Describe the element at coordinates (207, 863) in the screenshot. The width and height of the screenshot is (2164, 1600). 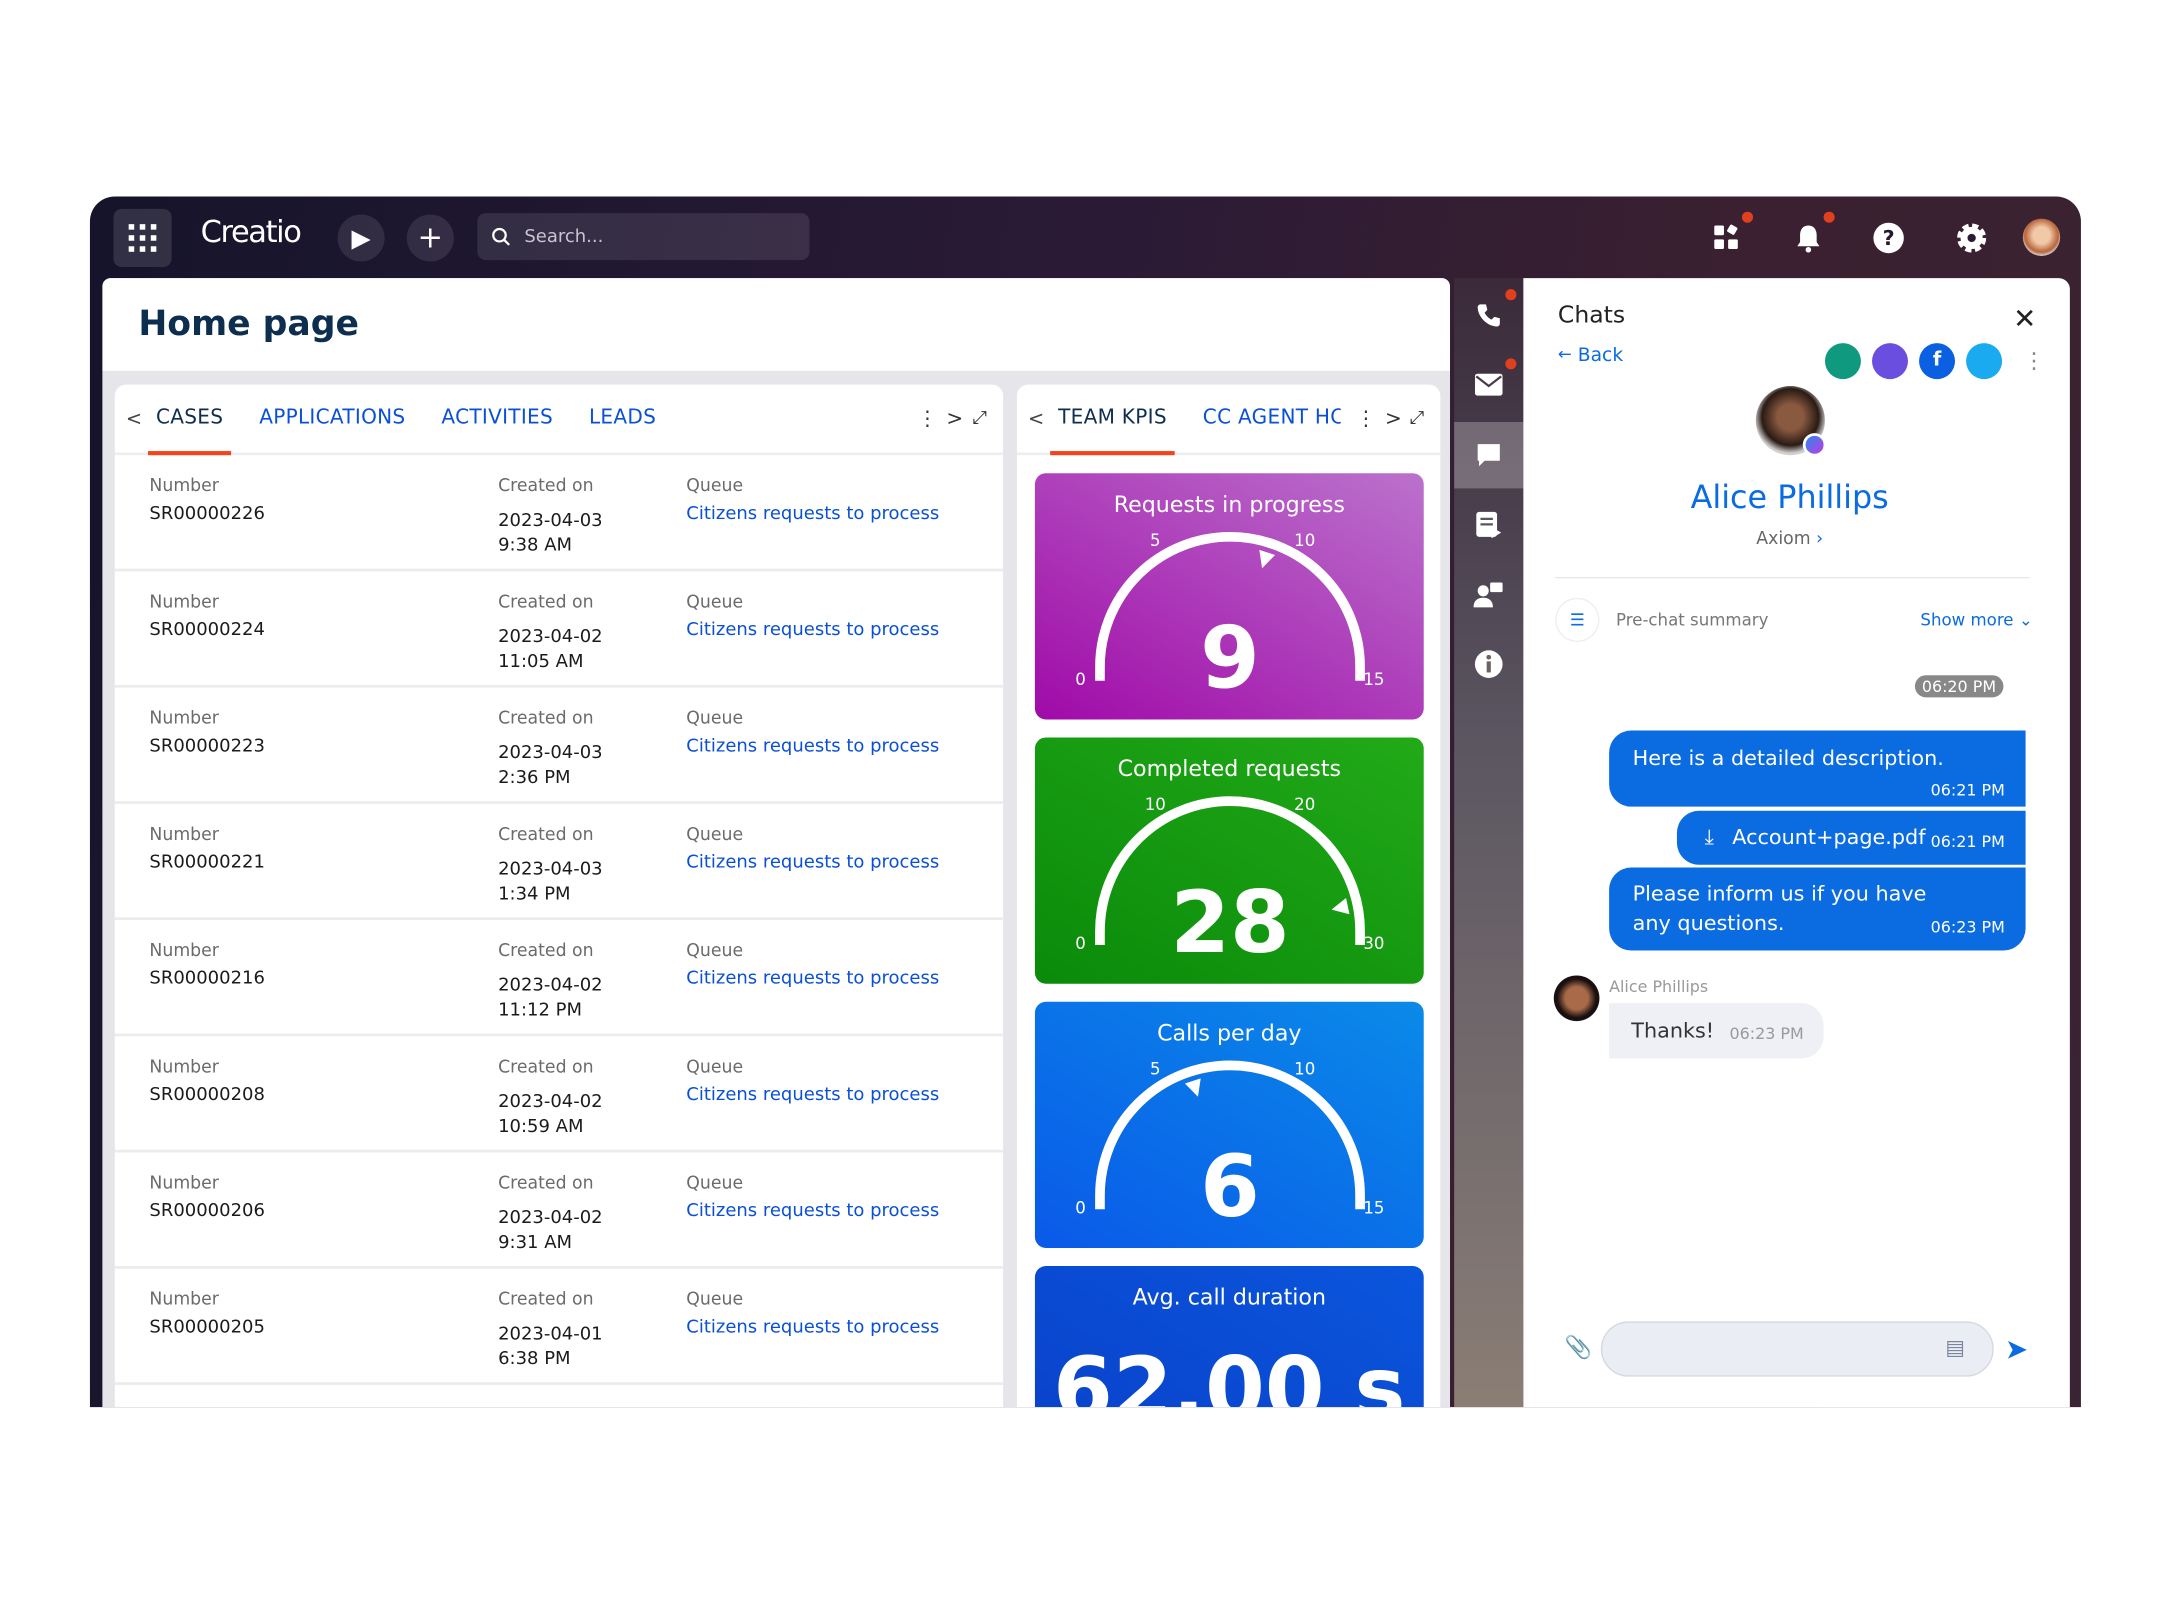
I see `case-number: SR00000221` at that location.